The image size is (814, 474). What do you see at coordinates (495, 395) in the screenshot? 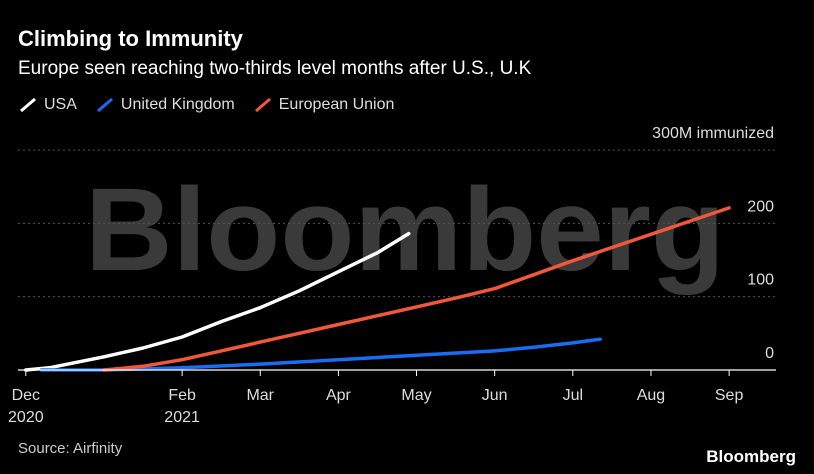
I see `x-tick-label-jun: Jun` at bounding box center [495, 395].